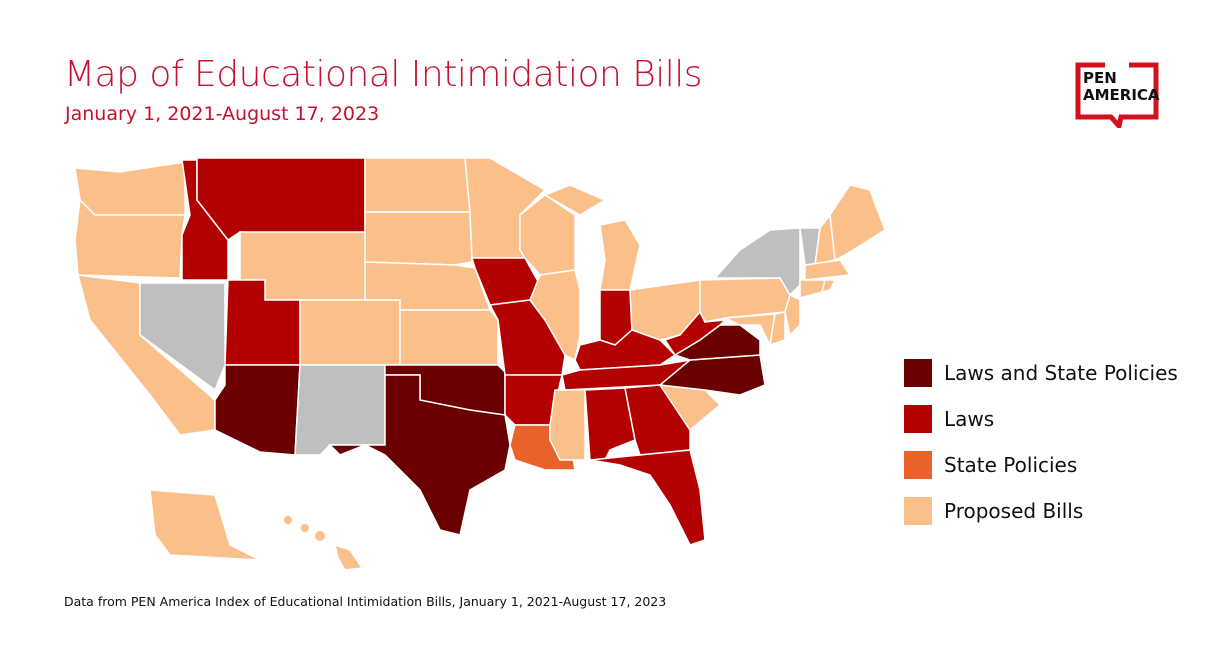 The height and width of the screenshot is (645, 1228). I want to click on state-ct, so click(812, 289).